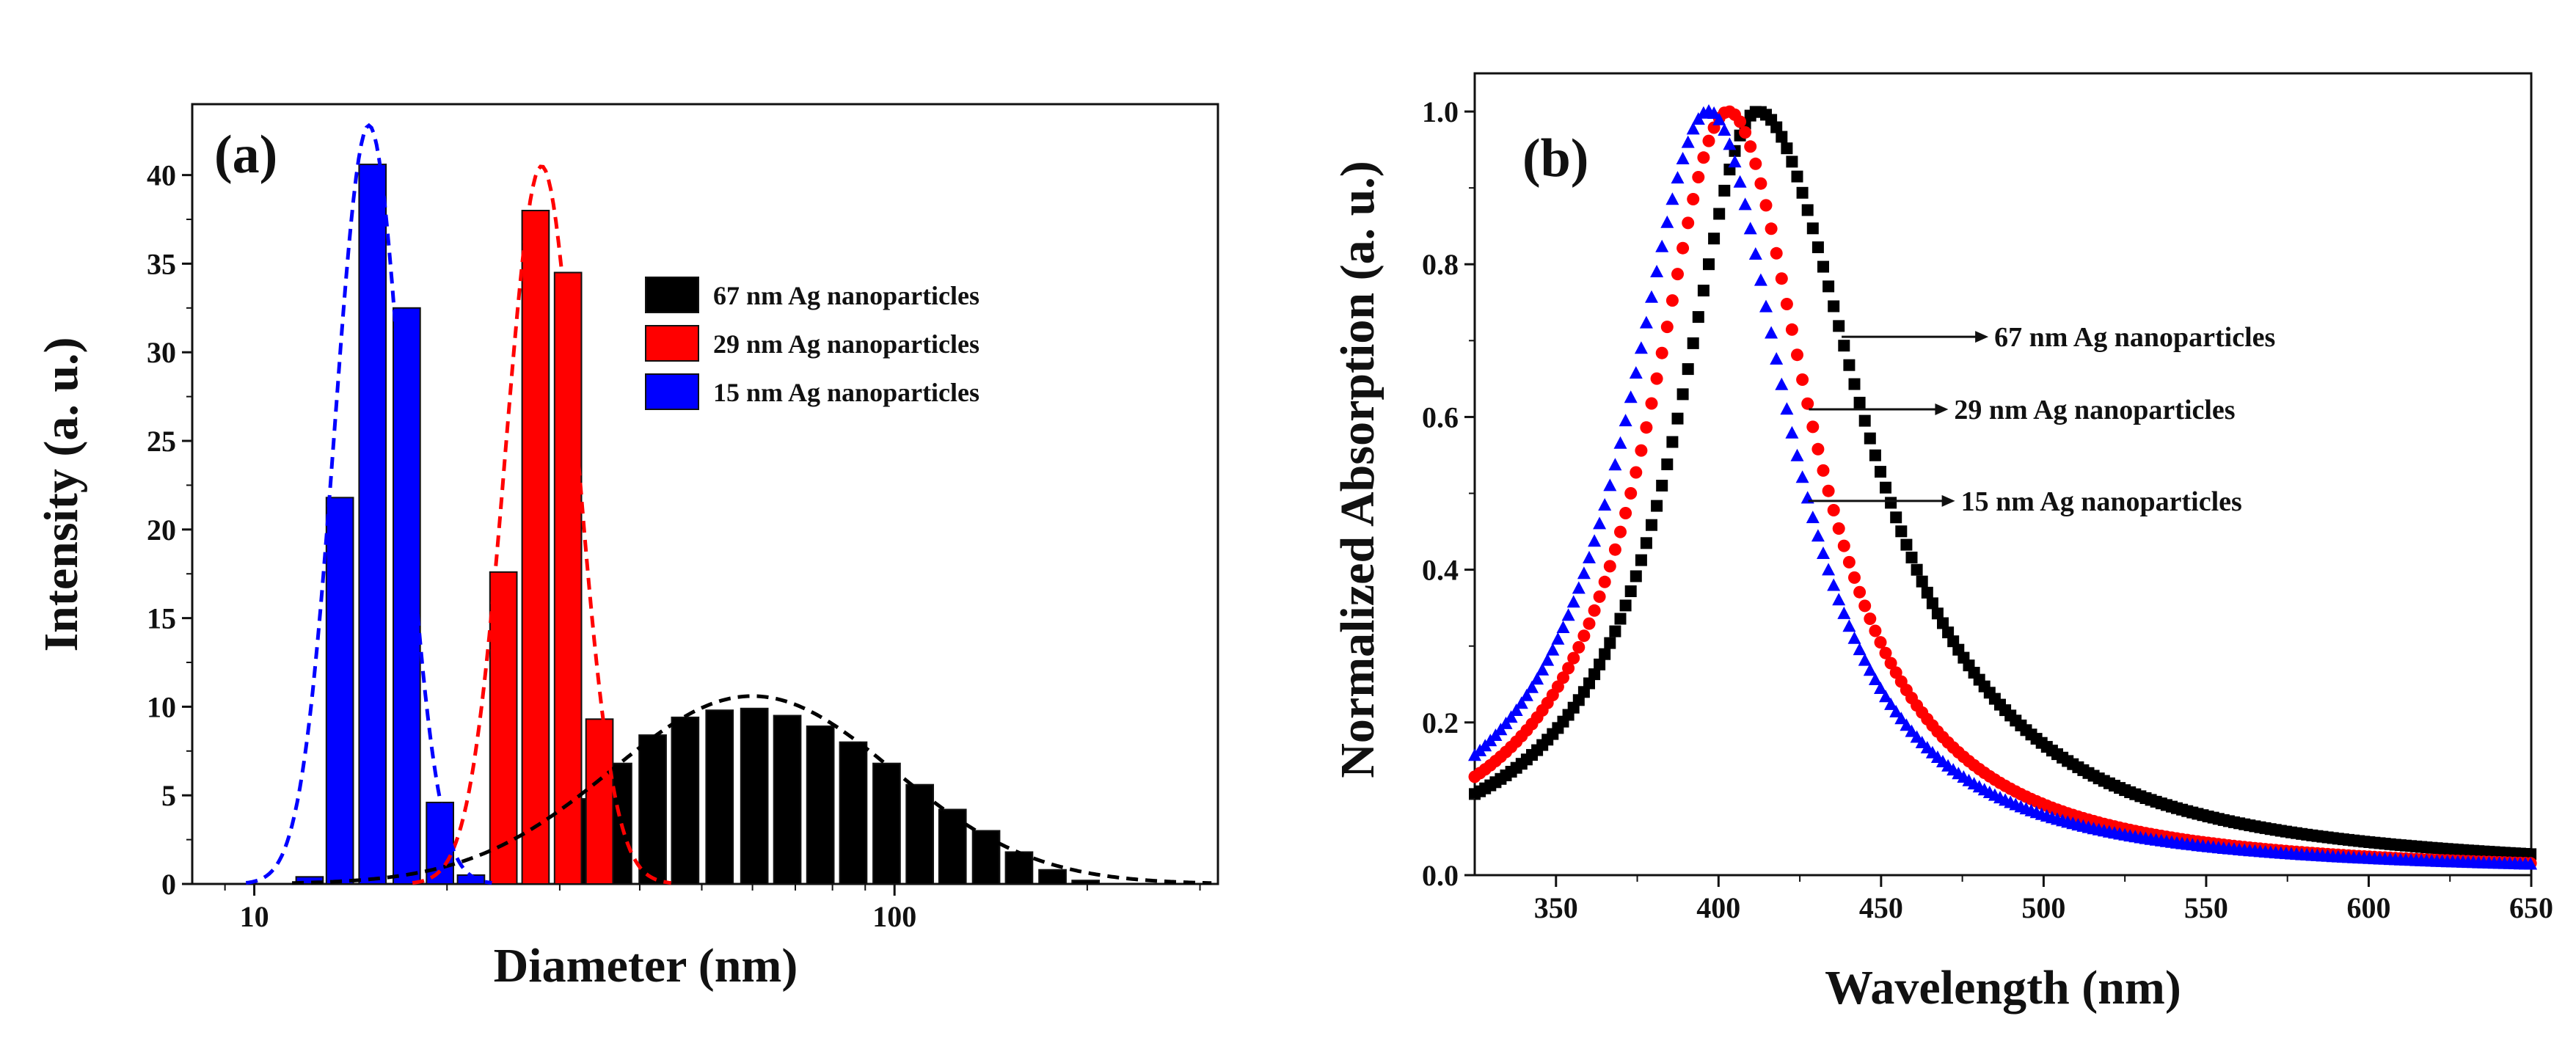  What do you see at coordinates (1881, 907) in the screenshot?
I see `b-xtick-label-2: 450` at bounding box center [1881, 907].